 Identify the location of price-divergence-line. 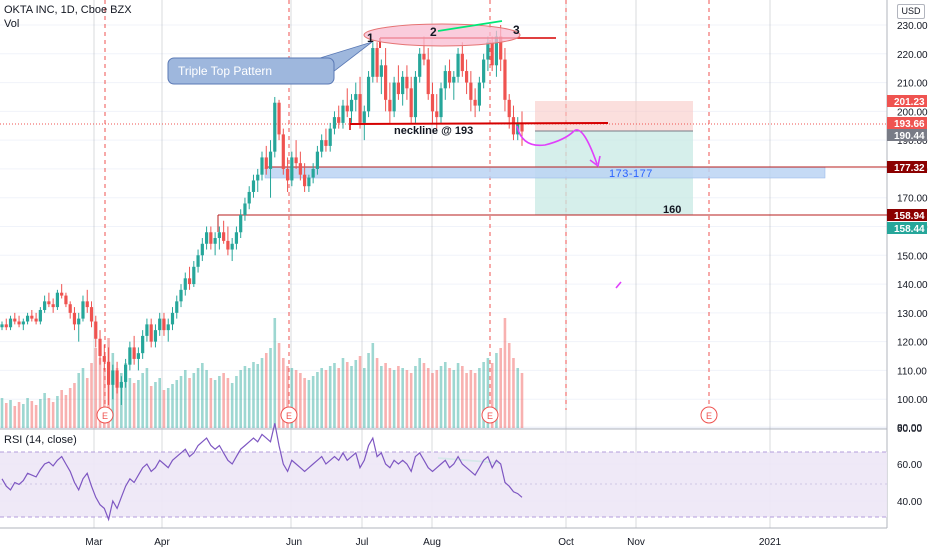
(470, 26).